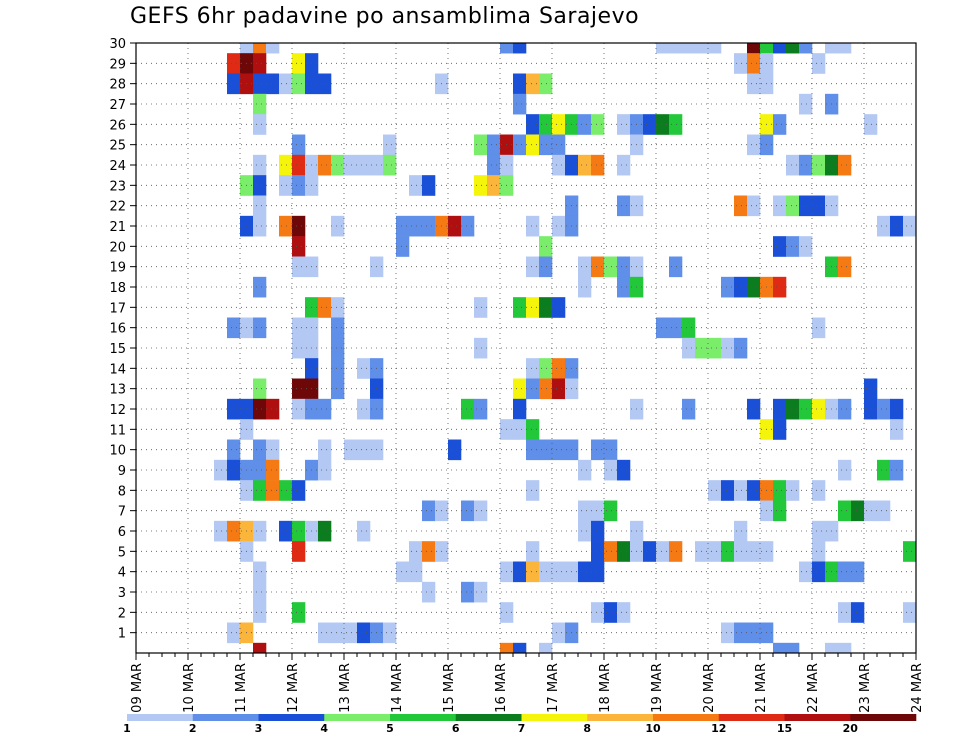 This screenshot has height=742, width=960. What do you see at coordinates (653, 728) in the screenshot?
I see `legend-label: 10` at bounding box center [653, 728].